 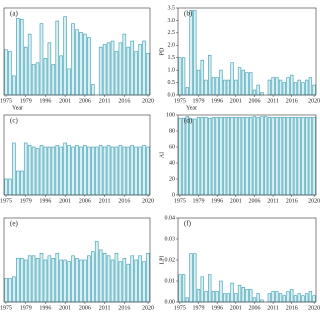 I want to click on y-tick-label: 0.04, so click(x=170, y=218).